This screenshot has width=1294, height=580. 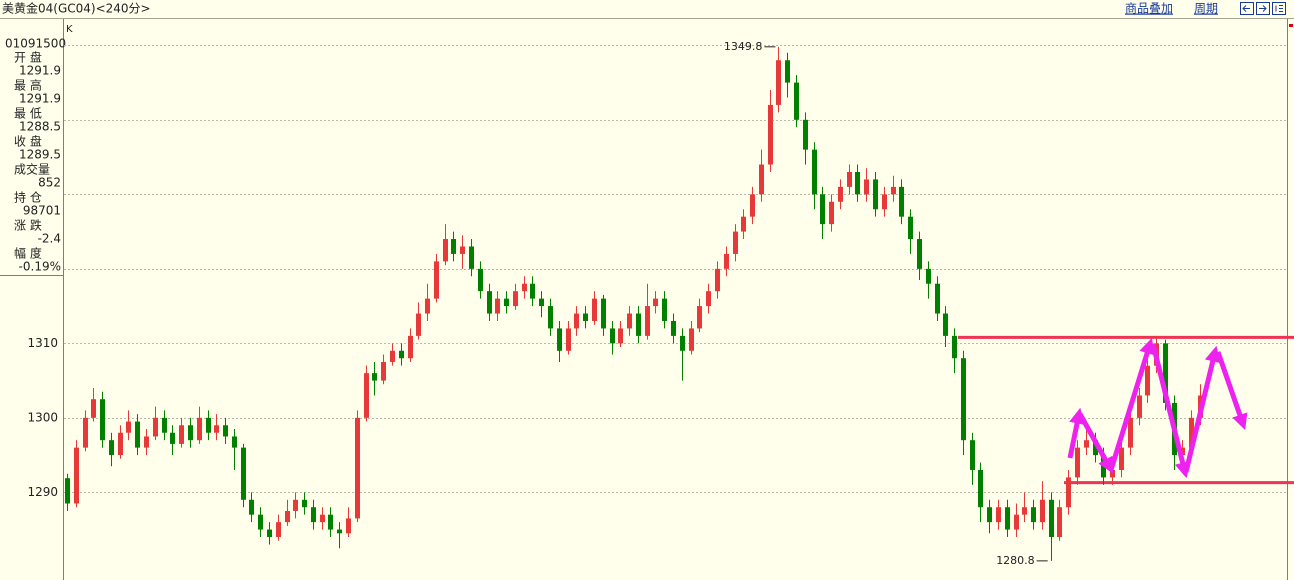 What do you see at coordinates (35, 44) in the screenshot?
I see `info-time: 01091500` at bounding box center [35, 44].